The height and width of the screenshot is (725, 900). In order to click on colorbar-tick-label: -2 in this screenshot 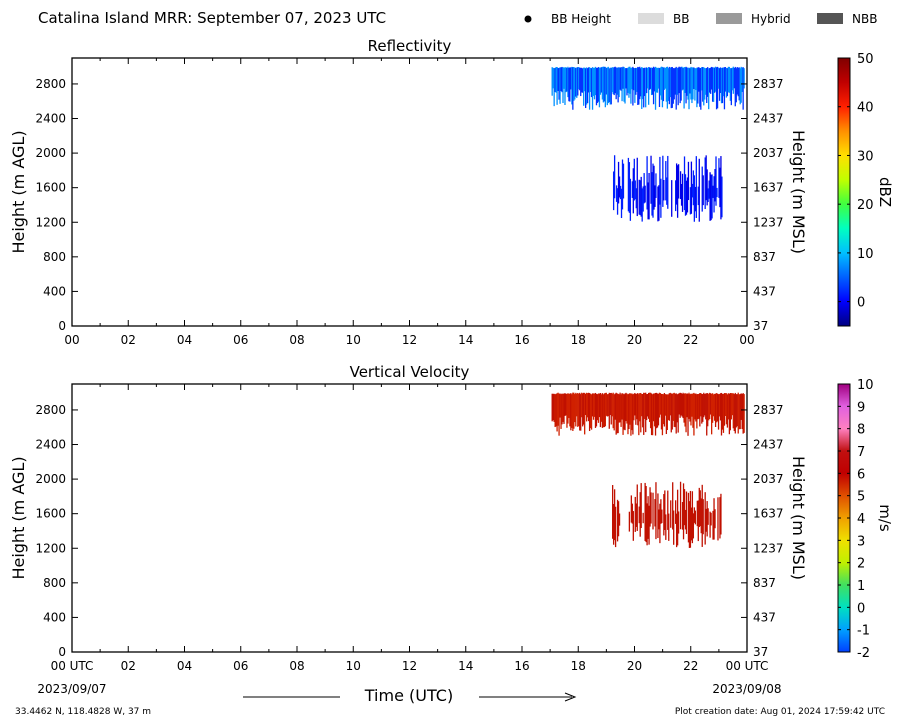, I will do `click(863, 653)`.